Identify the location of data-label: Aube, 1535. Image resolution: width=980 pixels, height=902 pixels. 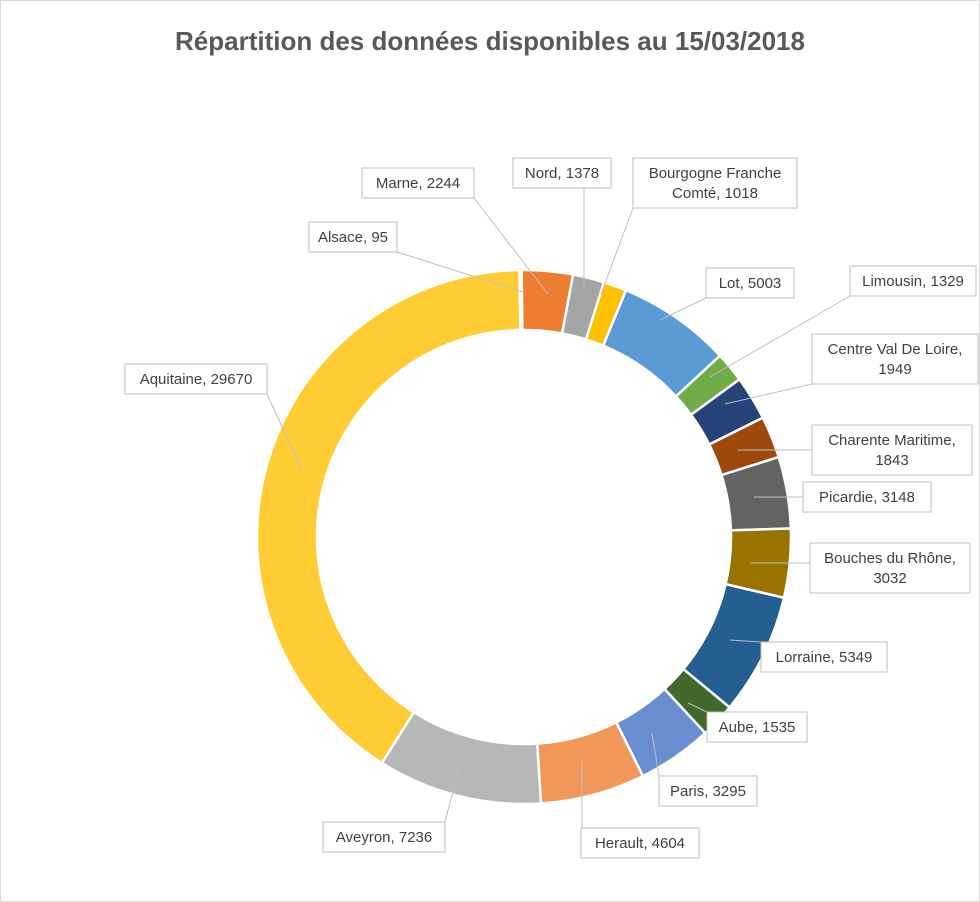
(757, 727).